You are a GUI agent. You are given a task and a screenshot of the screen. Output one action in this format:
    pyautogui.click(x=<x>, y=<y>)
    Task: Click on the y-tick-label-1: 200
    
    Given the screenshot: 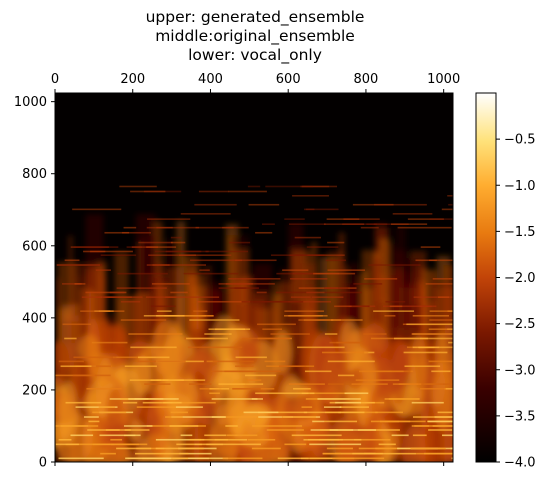 What is the action you would take?
    pyautogui.click(x=34, y=390)
    